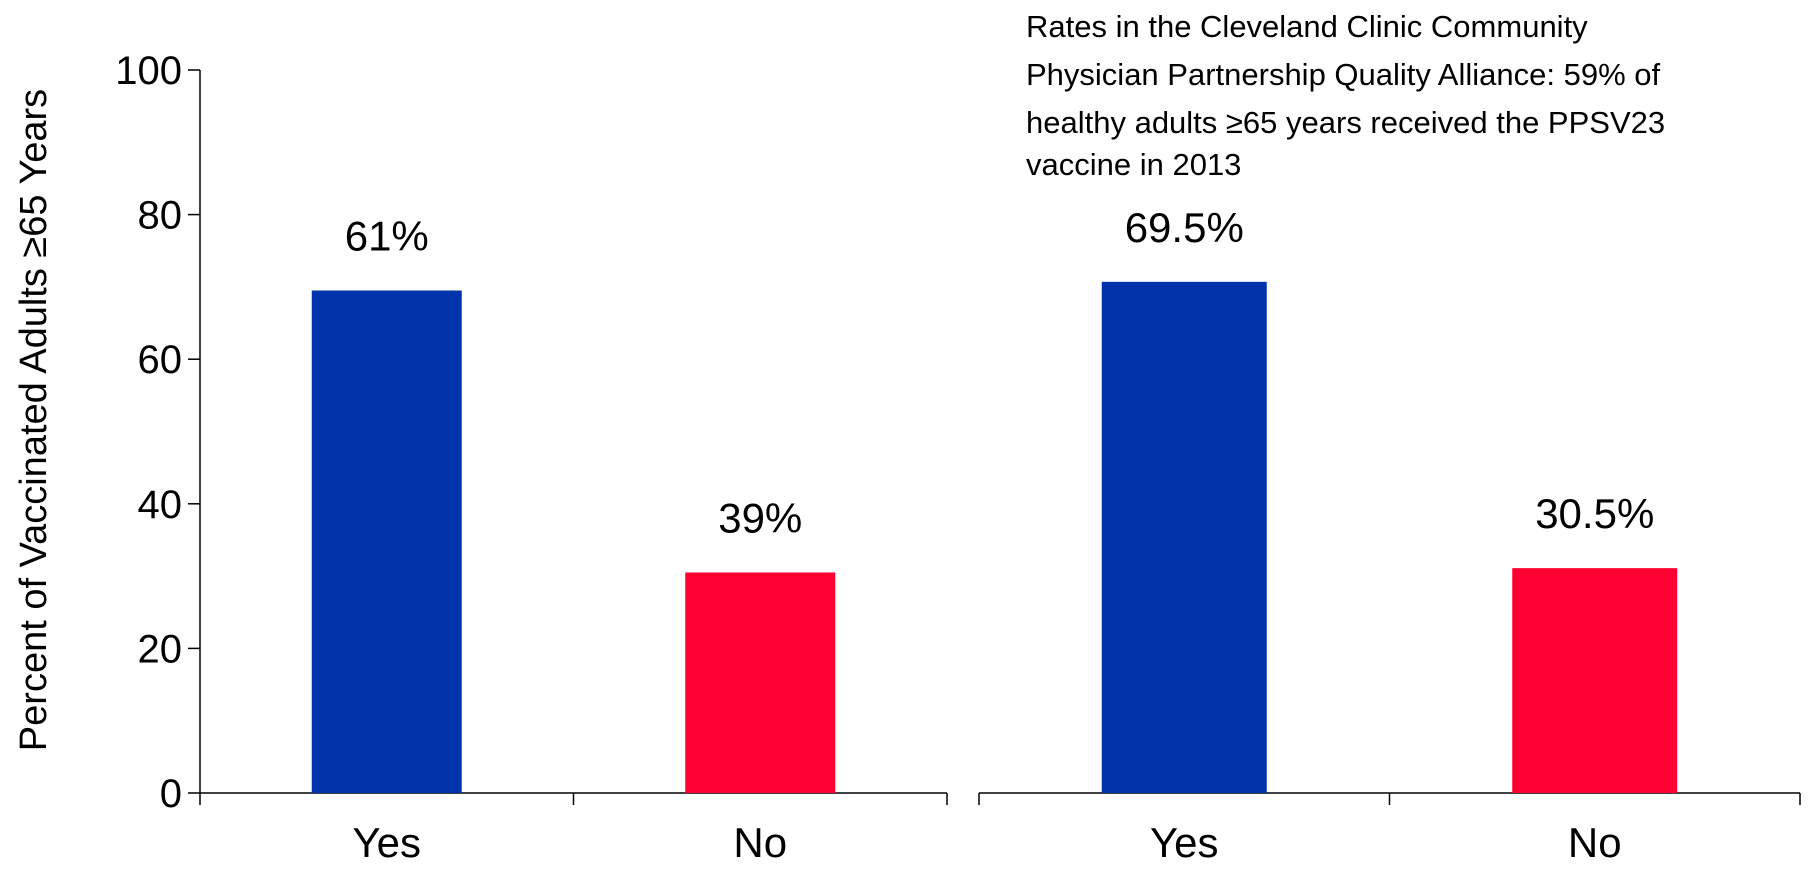 Image resolution: width=1811 pixels, height=869 pixels. What do you see at coordinates (387, 236) in the screenshot?
I see `data-label: 61%` at bounding box center [387, 236].